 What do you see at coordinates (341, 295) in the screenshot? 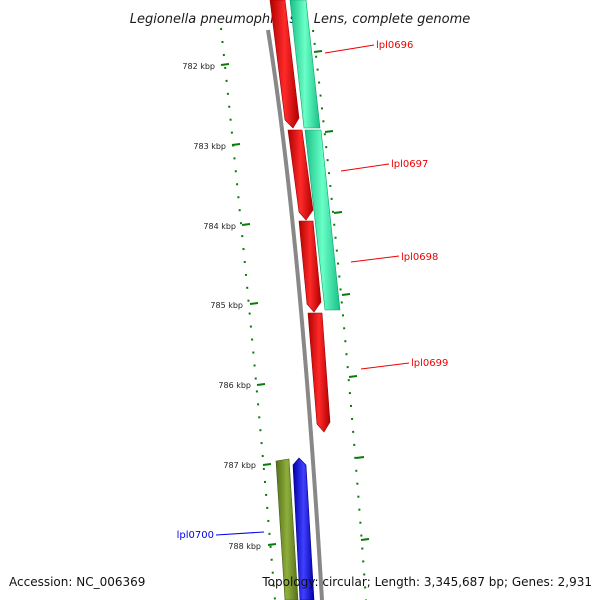
I see `ruler-major-ticks-right` at bounding box center [341, 295].